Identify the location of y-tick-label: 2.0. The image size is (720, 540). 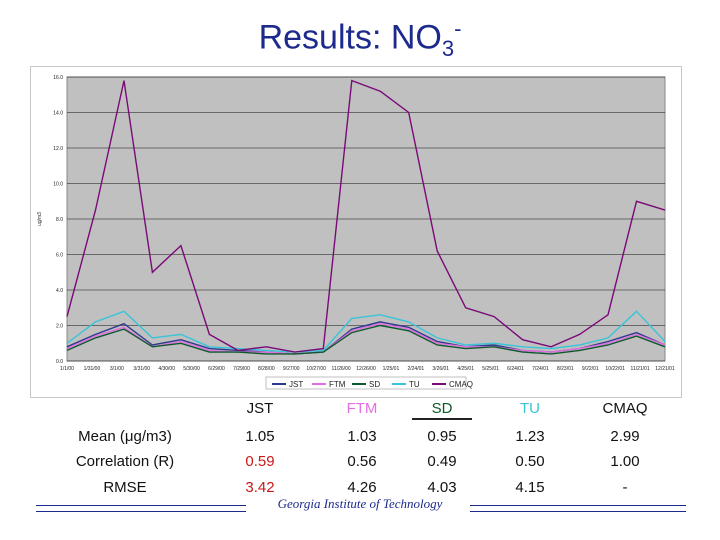
(59, 327).